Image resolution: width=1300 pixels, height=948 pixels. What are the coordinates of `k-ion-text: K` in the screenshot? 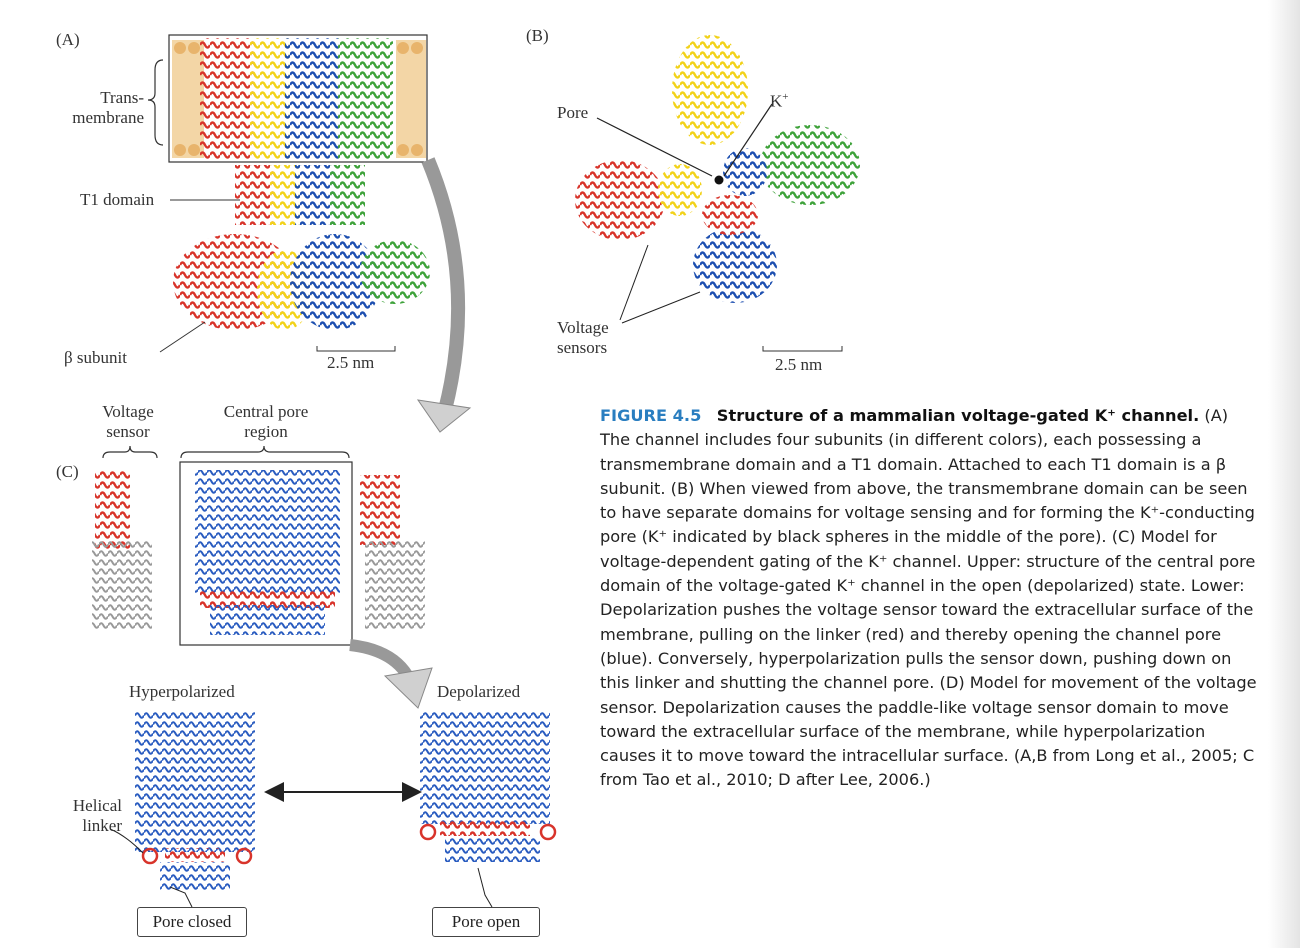 It's located at (776, 101).